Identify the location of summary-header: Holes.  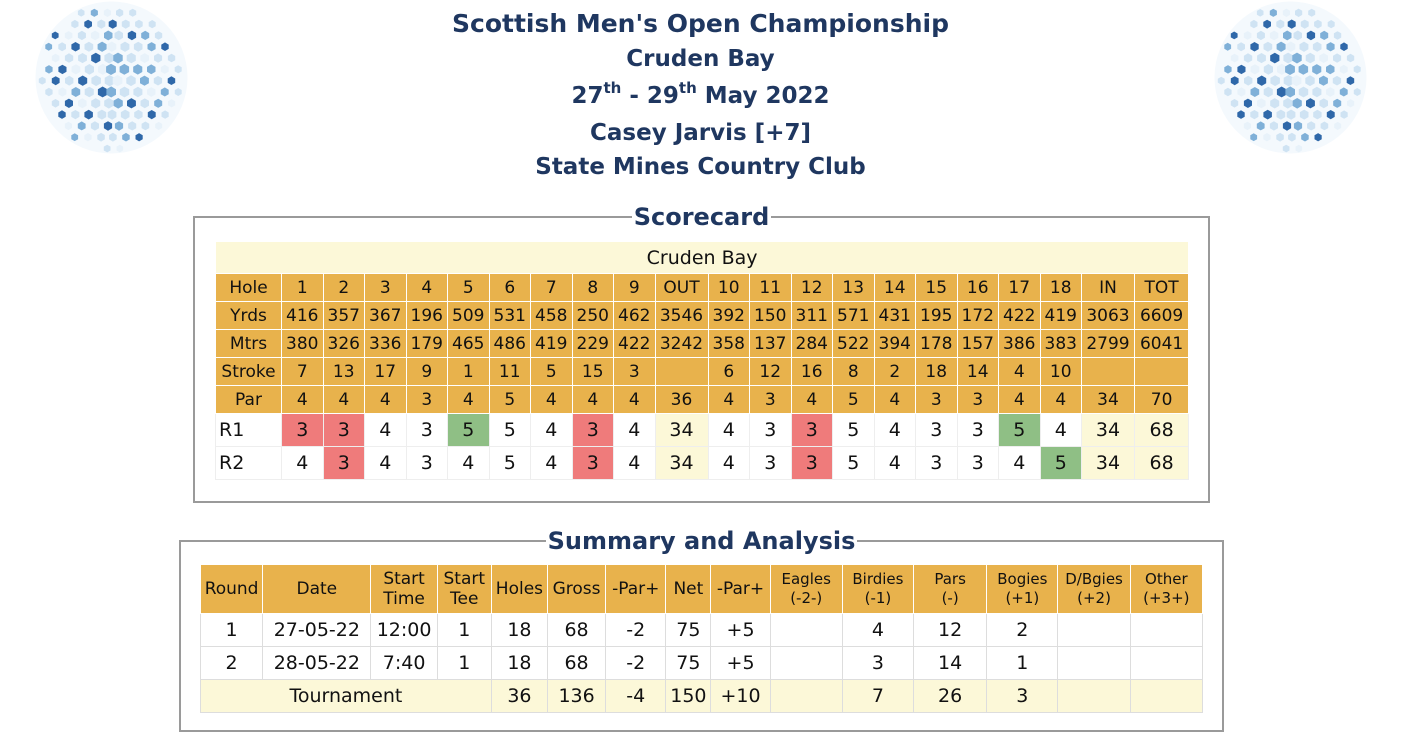
(519, 589).